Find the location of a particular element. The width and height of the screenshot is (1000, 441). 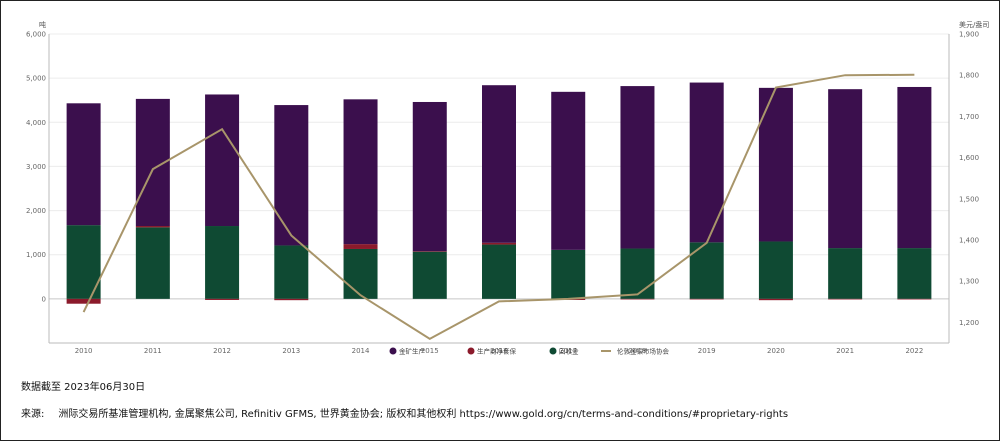

x-tick-label: 2017 is located at coordinates (568, 351).